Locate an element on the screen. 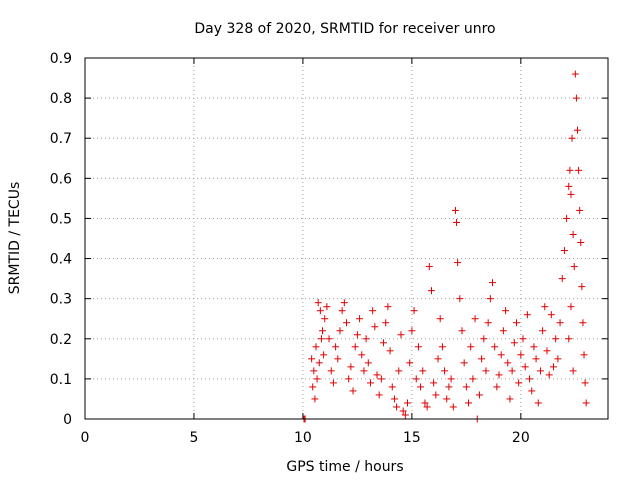 The height and width of the screenshot is (480, 640). y-tick-label: 0.8 is located at coordinates (61, 99).